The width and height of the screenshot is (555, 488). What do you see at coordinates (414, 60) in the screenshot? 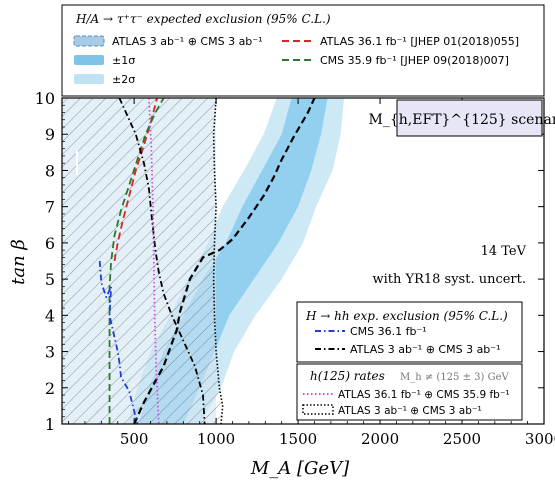
I see `legend-entry-label: CMS 35.9 fb⁻¹ [JHEP 09(2018)007]` at bounding box center [414, 60].